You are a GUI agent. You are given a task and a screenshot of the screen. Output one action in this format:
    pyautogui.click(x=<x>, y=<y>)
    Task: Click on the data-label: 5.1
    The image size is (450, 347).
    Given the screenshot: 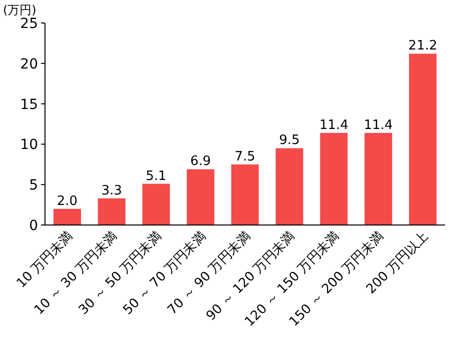 What is the action you would take?
    pyautogui.click(x=156, y=176)
    